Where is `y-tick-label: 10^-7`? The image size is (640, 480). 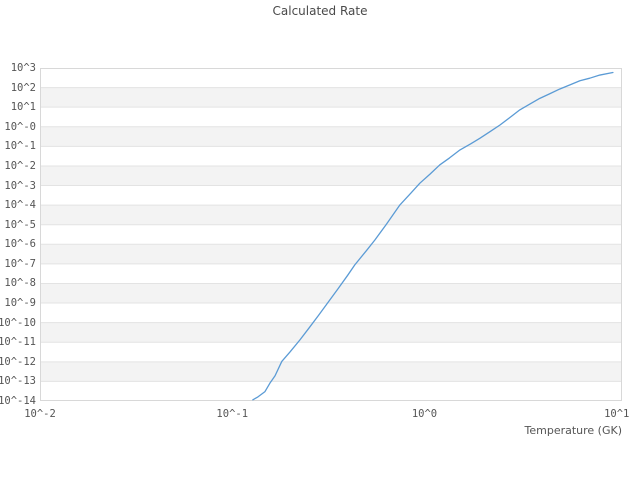 y-tick-label: 10^-7 is located at coordinates (20, 263).